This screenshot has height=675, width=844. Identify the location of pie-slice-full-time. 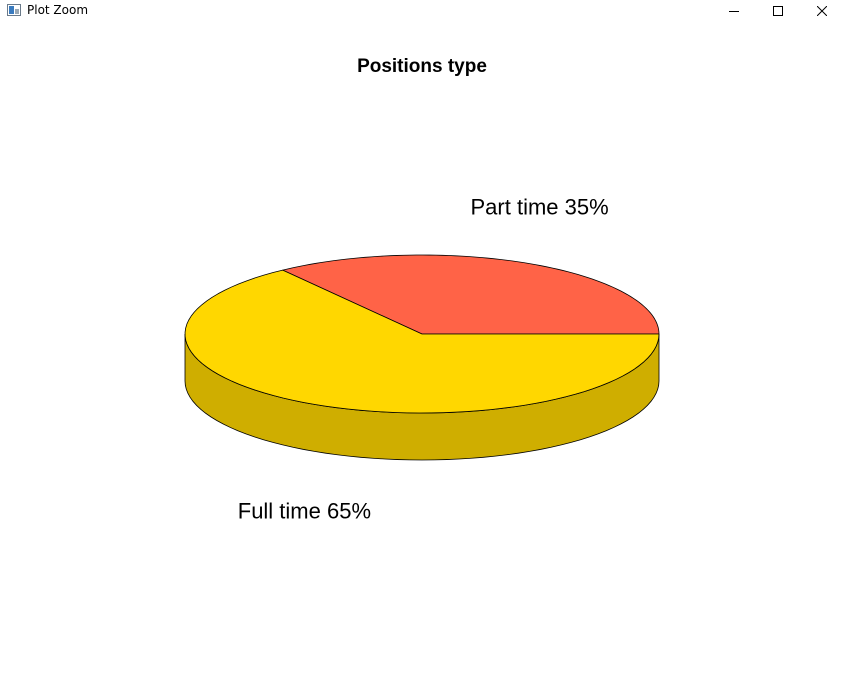
(422, 341).